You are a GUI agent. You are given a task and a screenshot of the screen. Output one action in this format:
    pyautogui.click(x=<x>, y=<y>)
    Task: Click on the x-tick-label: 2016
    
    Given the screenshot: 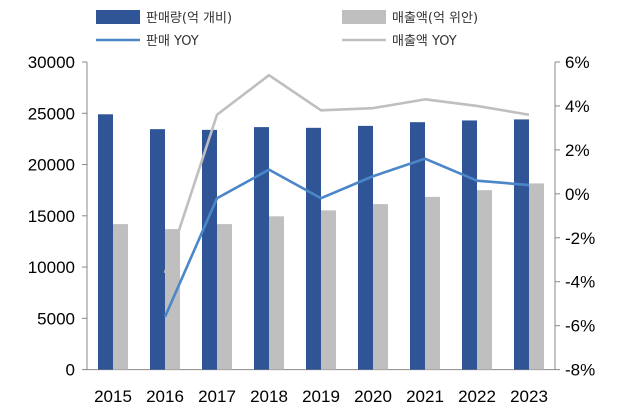 What is the action you would take?
    pyautogui.click(x=165, y=396)
    